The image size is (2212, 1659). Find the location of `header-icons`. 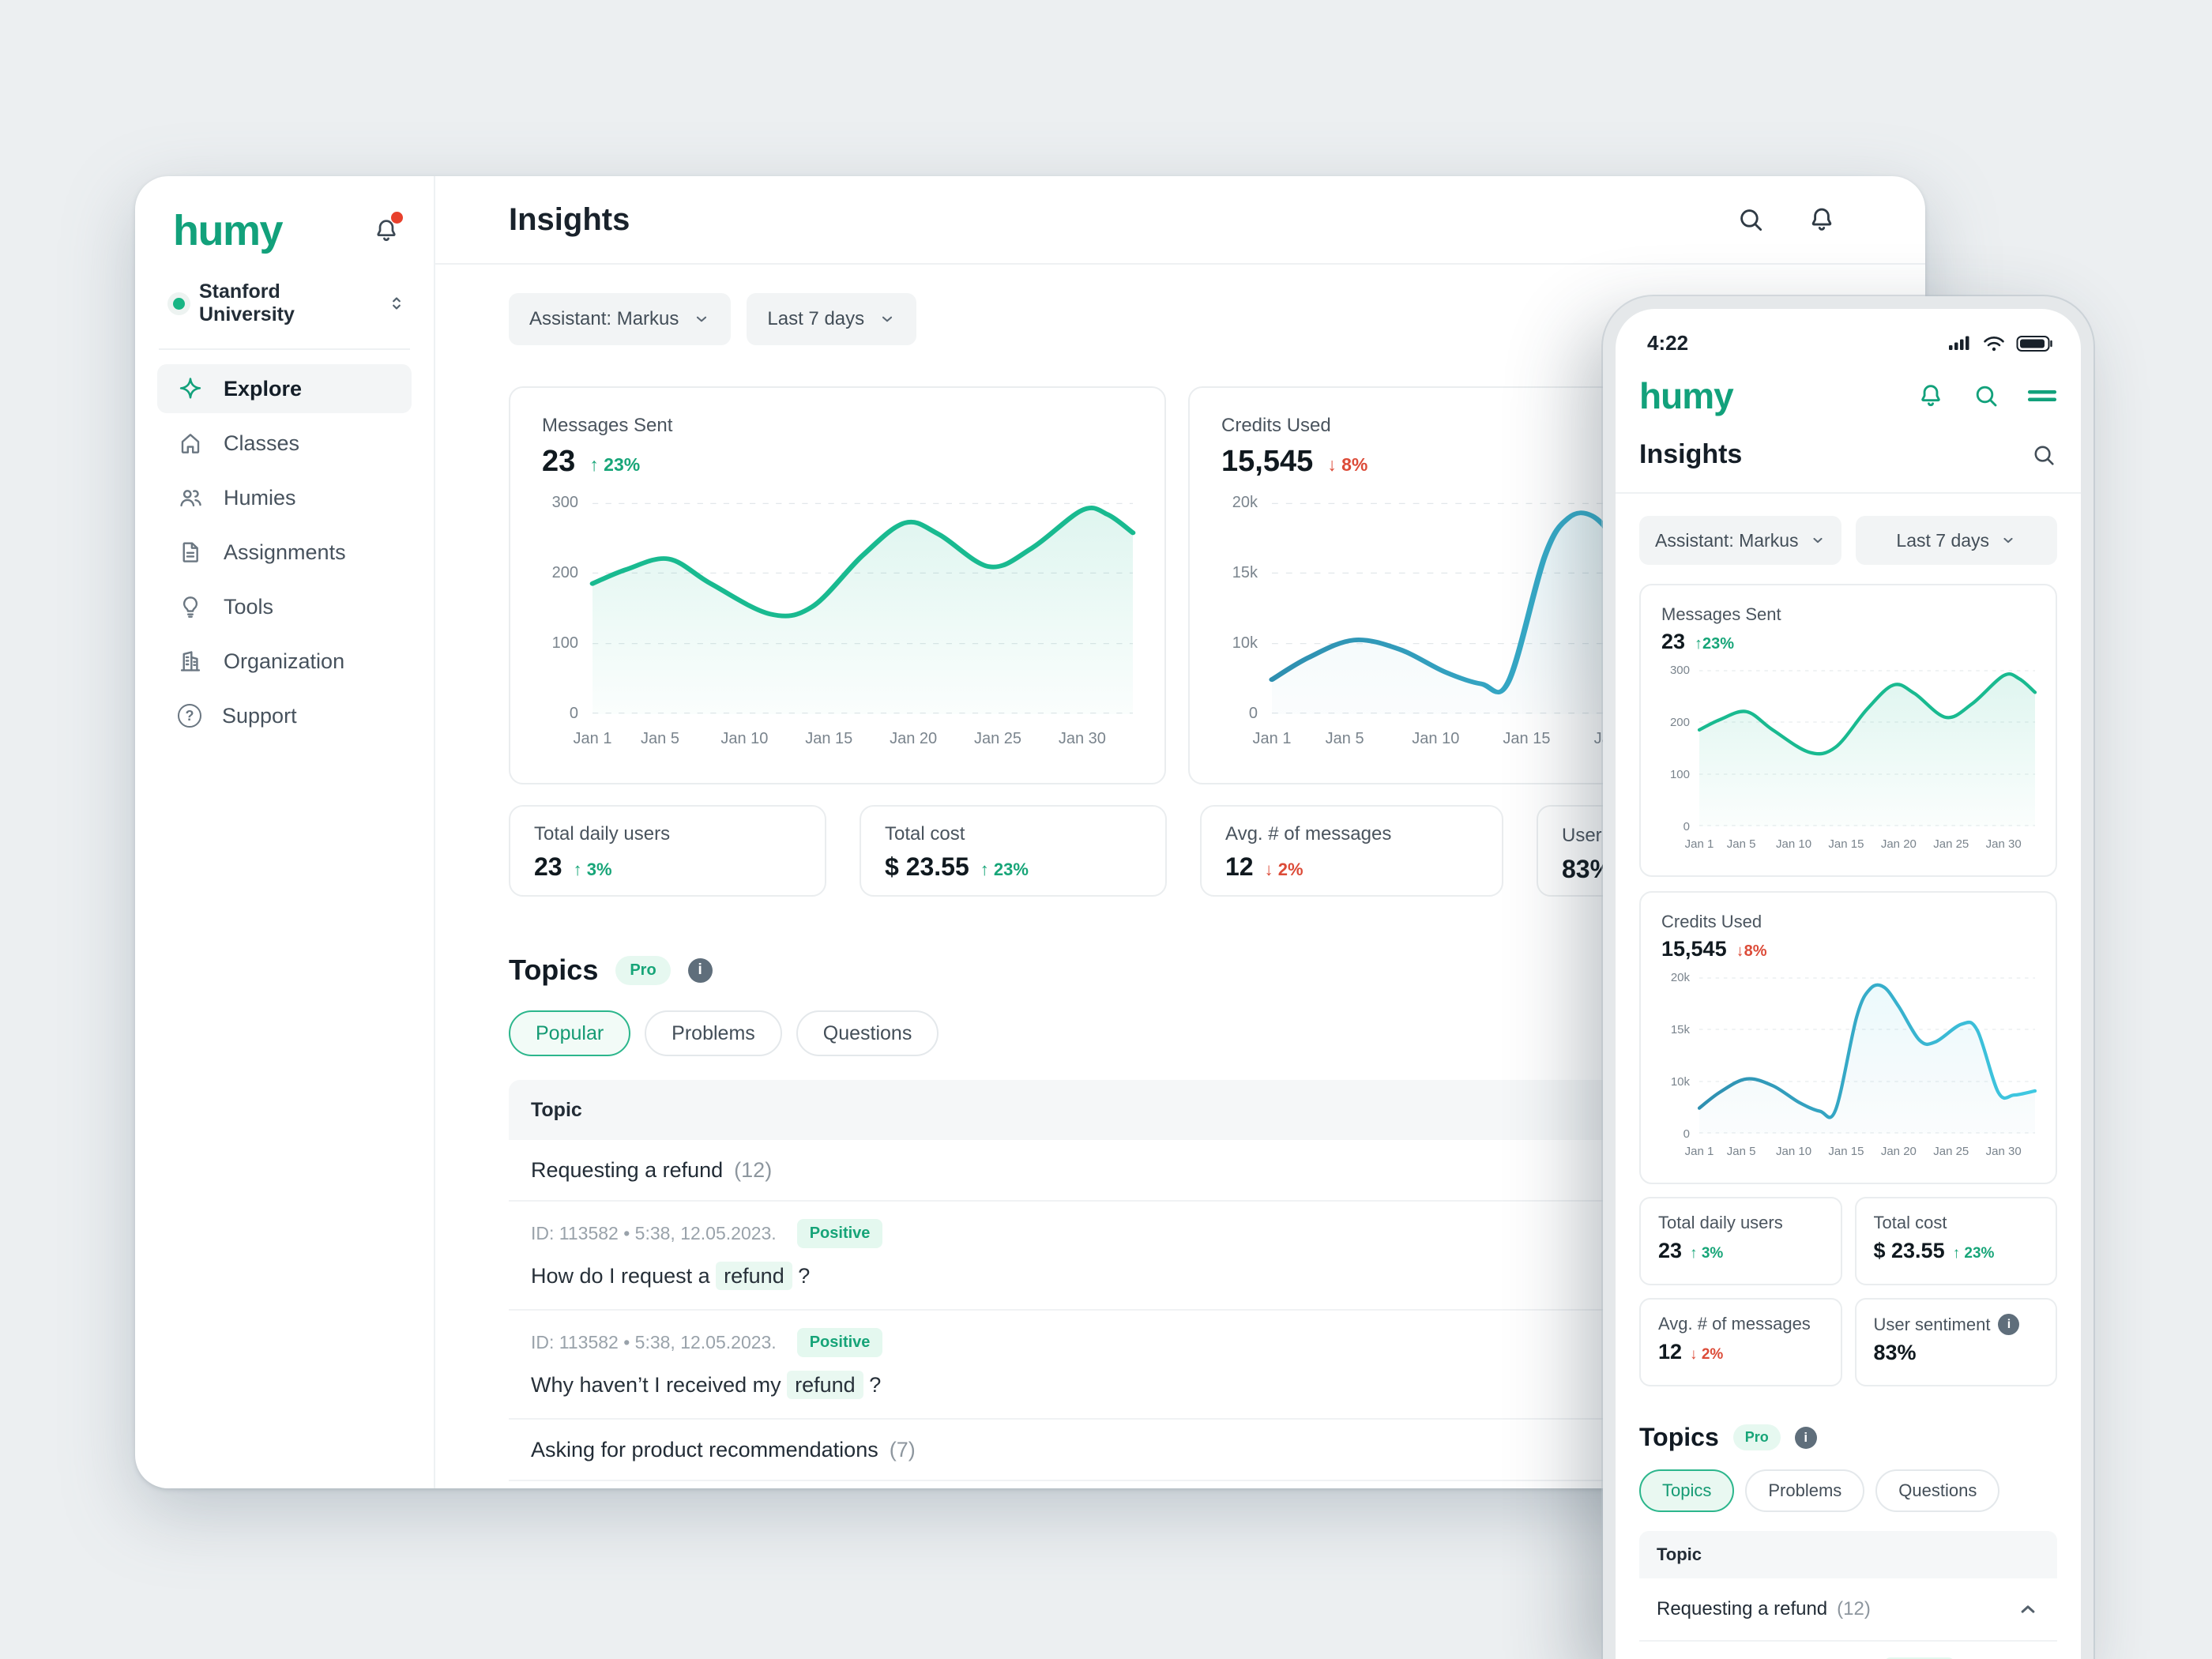

header-icons is located at coordinates (1787, 220).